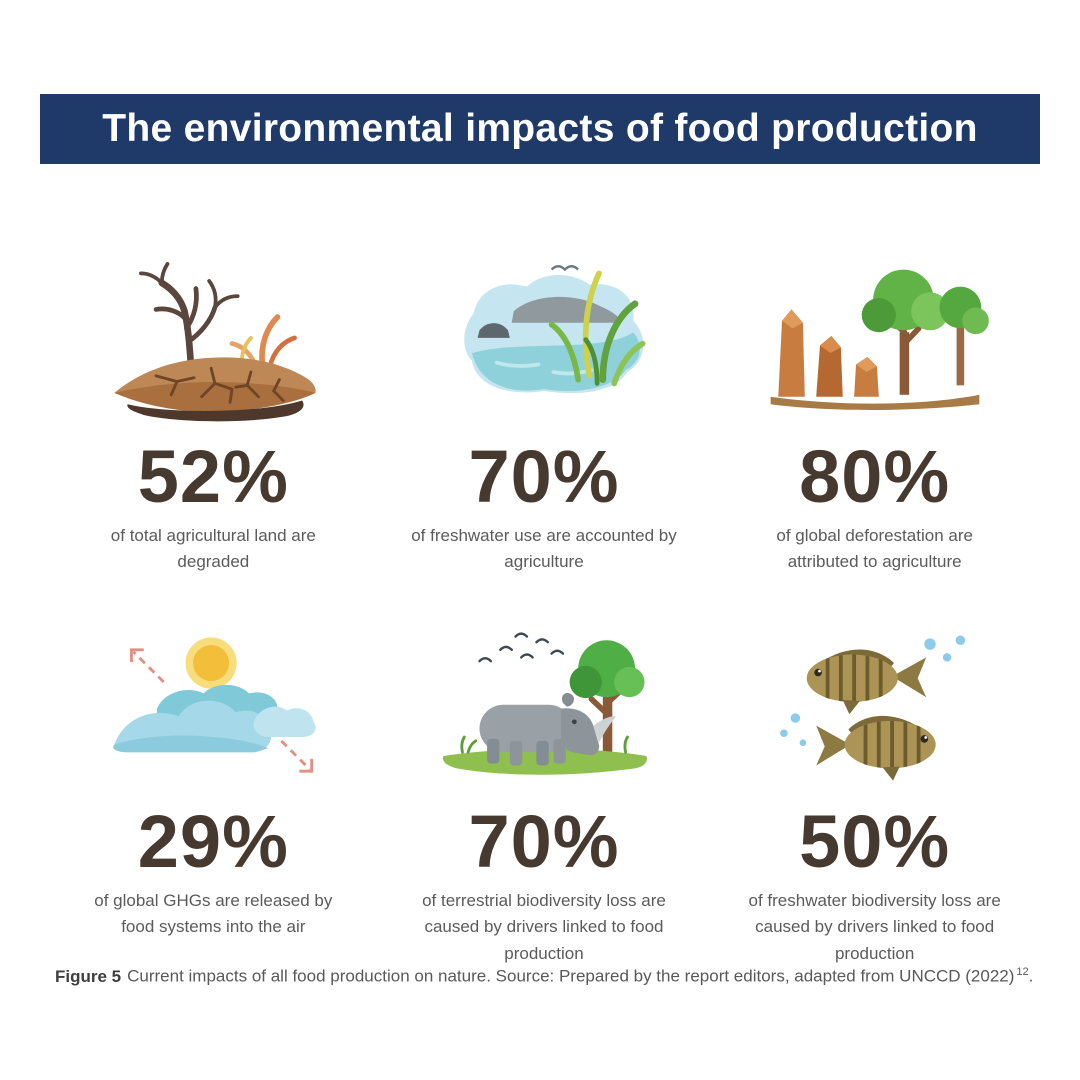 This screenshot has width=1080, height=1080. I want to click on fish-icon, so click(875, 707).